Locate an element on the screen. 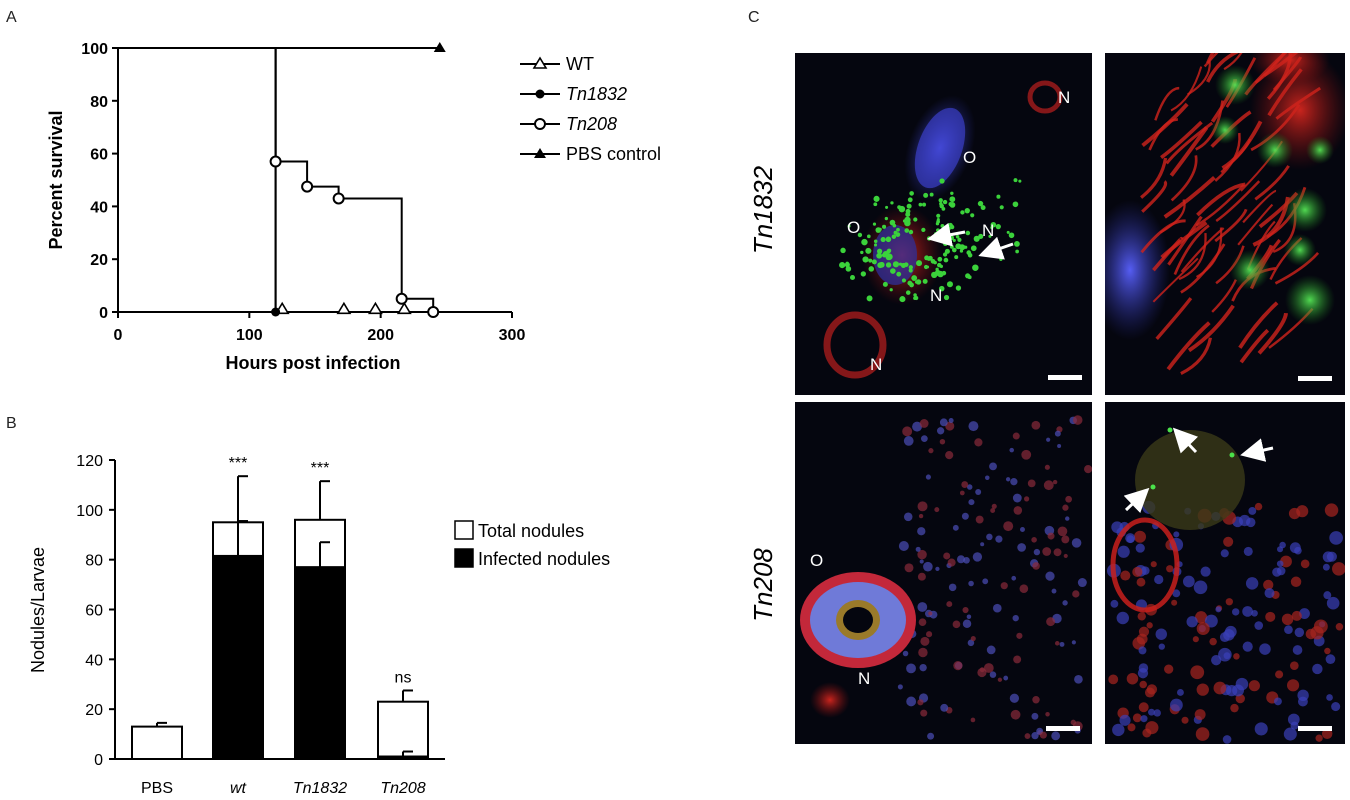 Image resolution: width=1350 pixels, height=800 pixels. survival-x-axis-title: Hours post infection is located at coordinates (313, 363).